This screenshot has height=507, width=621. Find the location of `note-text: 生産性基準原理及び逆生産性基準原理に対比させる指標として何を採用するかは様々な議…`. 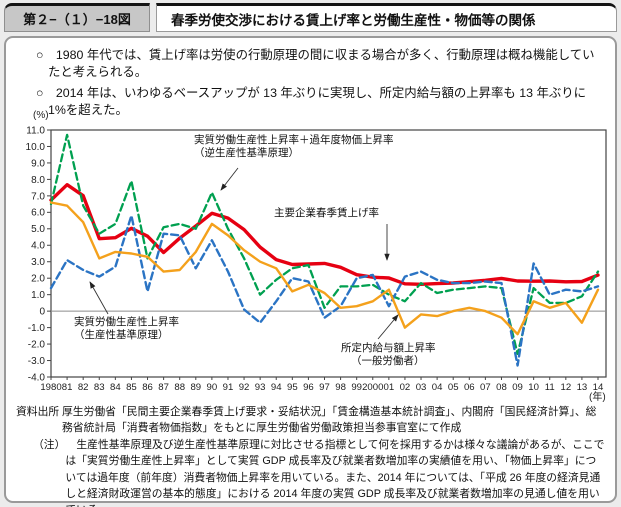

note-text: 生産性基準原理及び逆生産性基準原理に対比させる指標として何を採用するかは様々な議… is located at coordinates (335, 472).